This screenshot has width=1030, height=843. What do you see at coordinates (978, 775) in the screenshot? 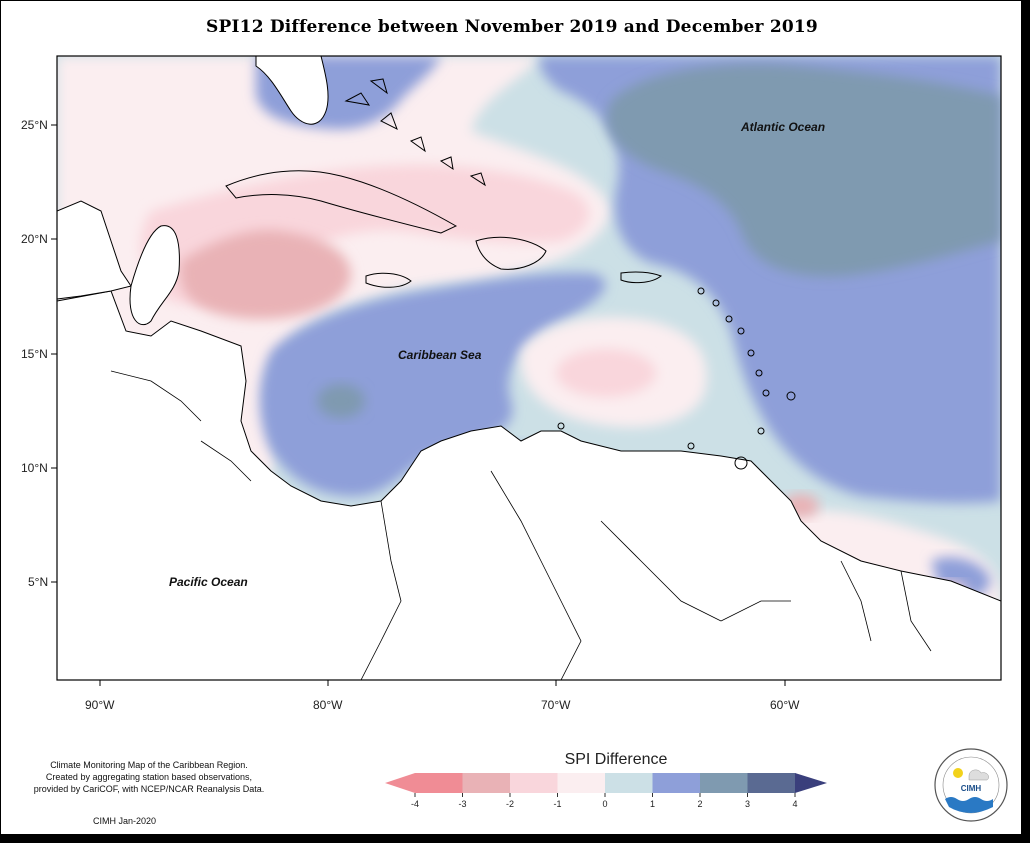
I see `cloud-icon` at bounding box center [978, 775].